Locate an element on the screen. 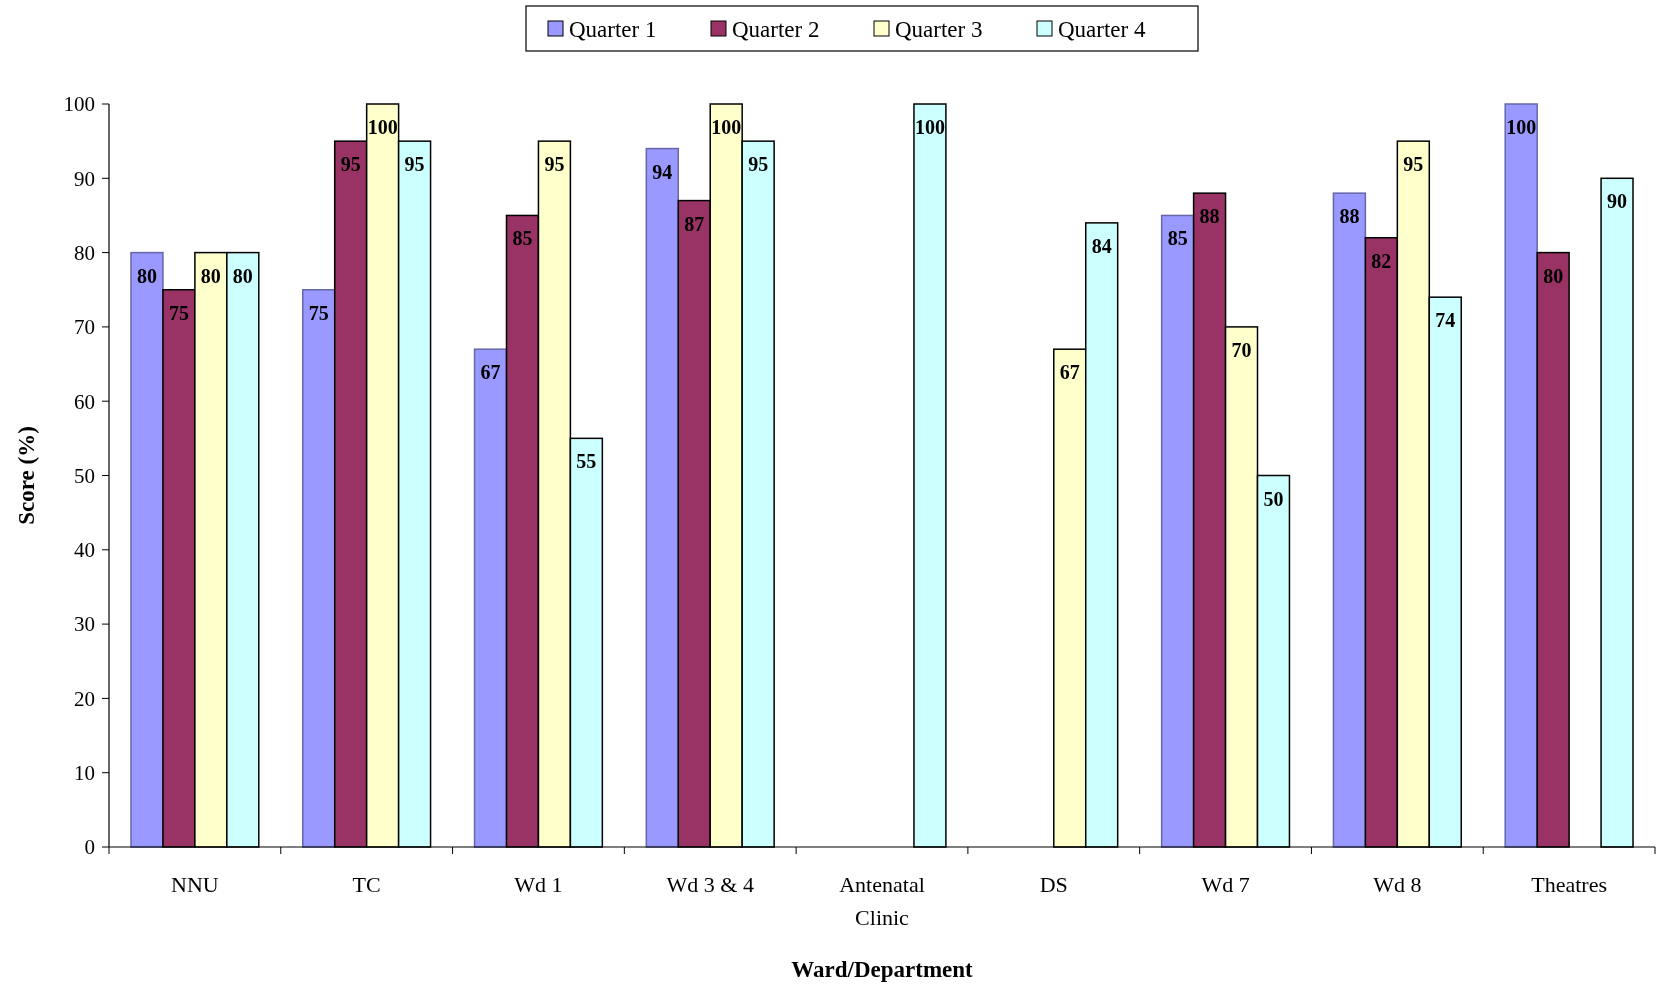 The image size is (1664, 986). y-tick-label: 100 is located at coordinates (79, 104).